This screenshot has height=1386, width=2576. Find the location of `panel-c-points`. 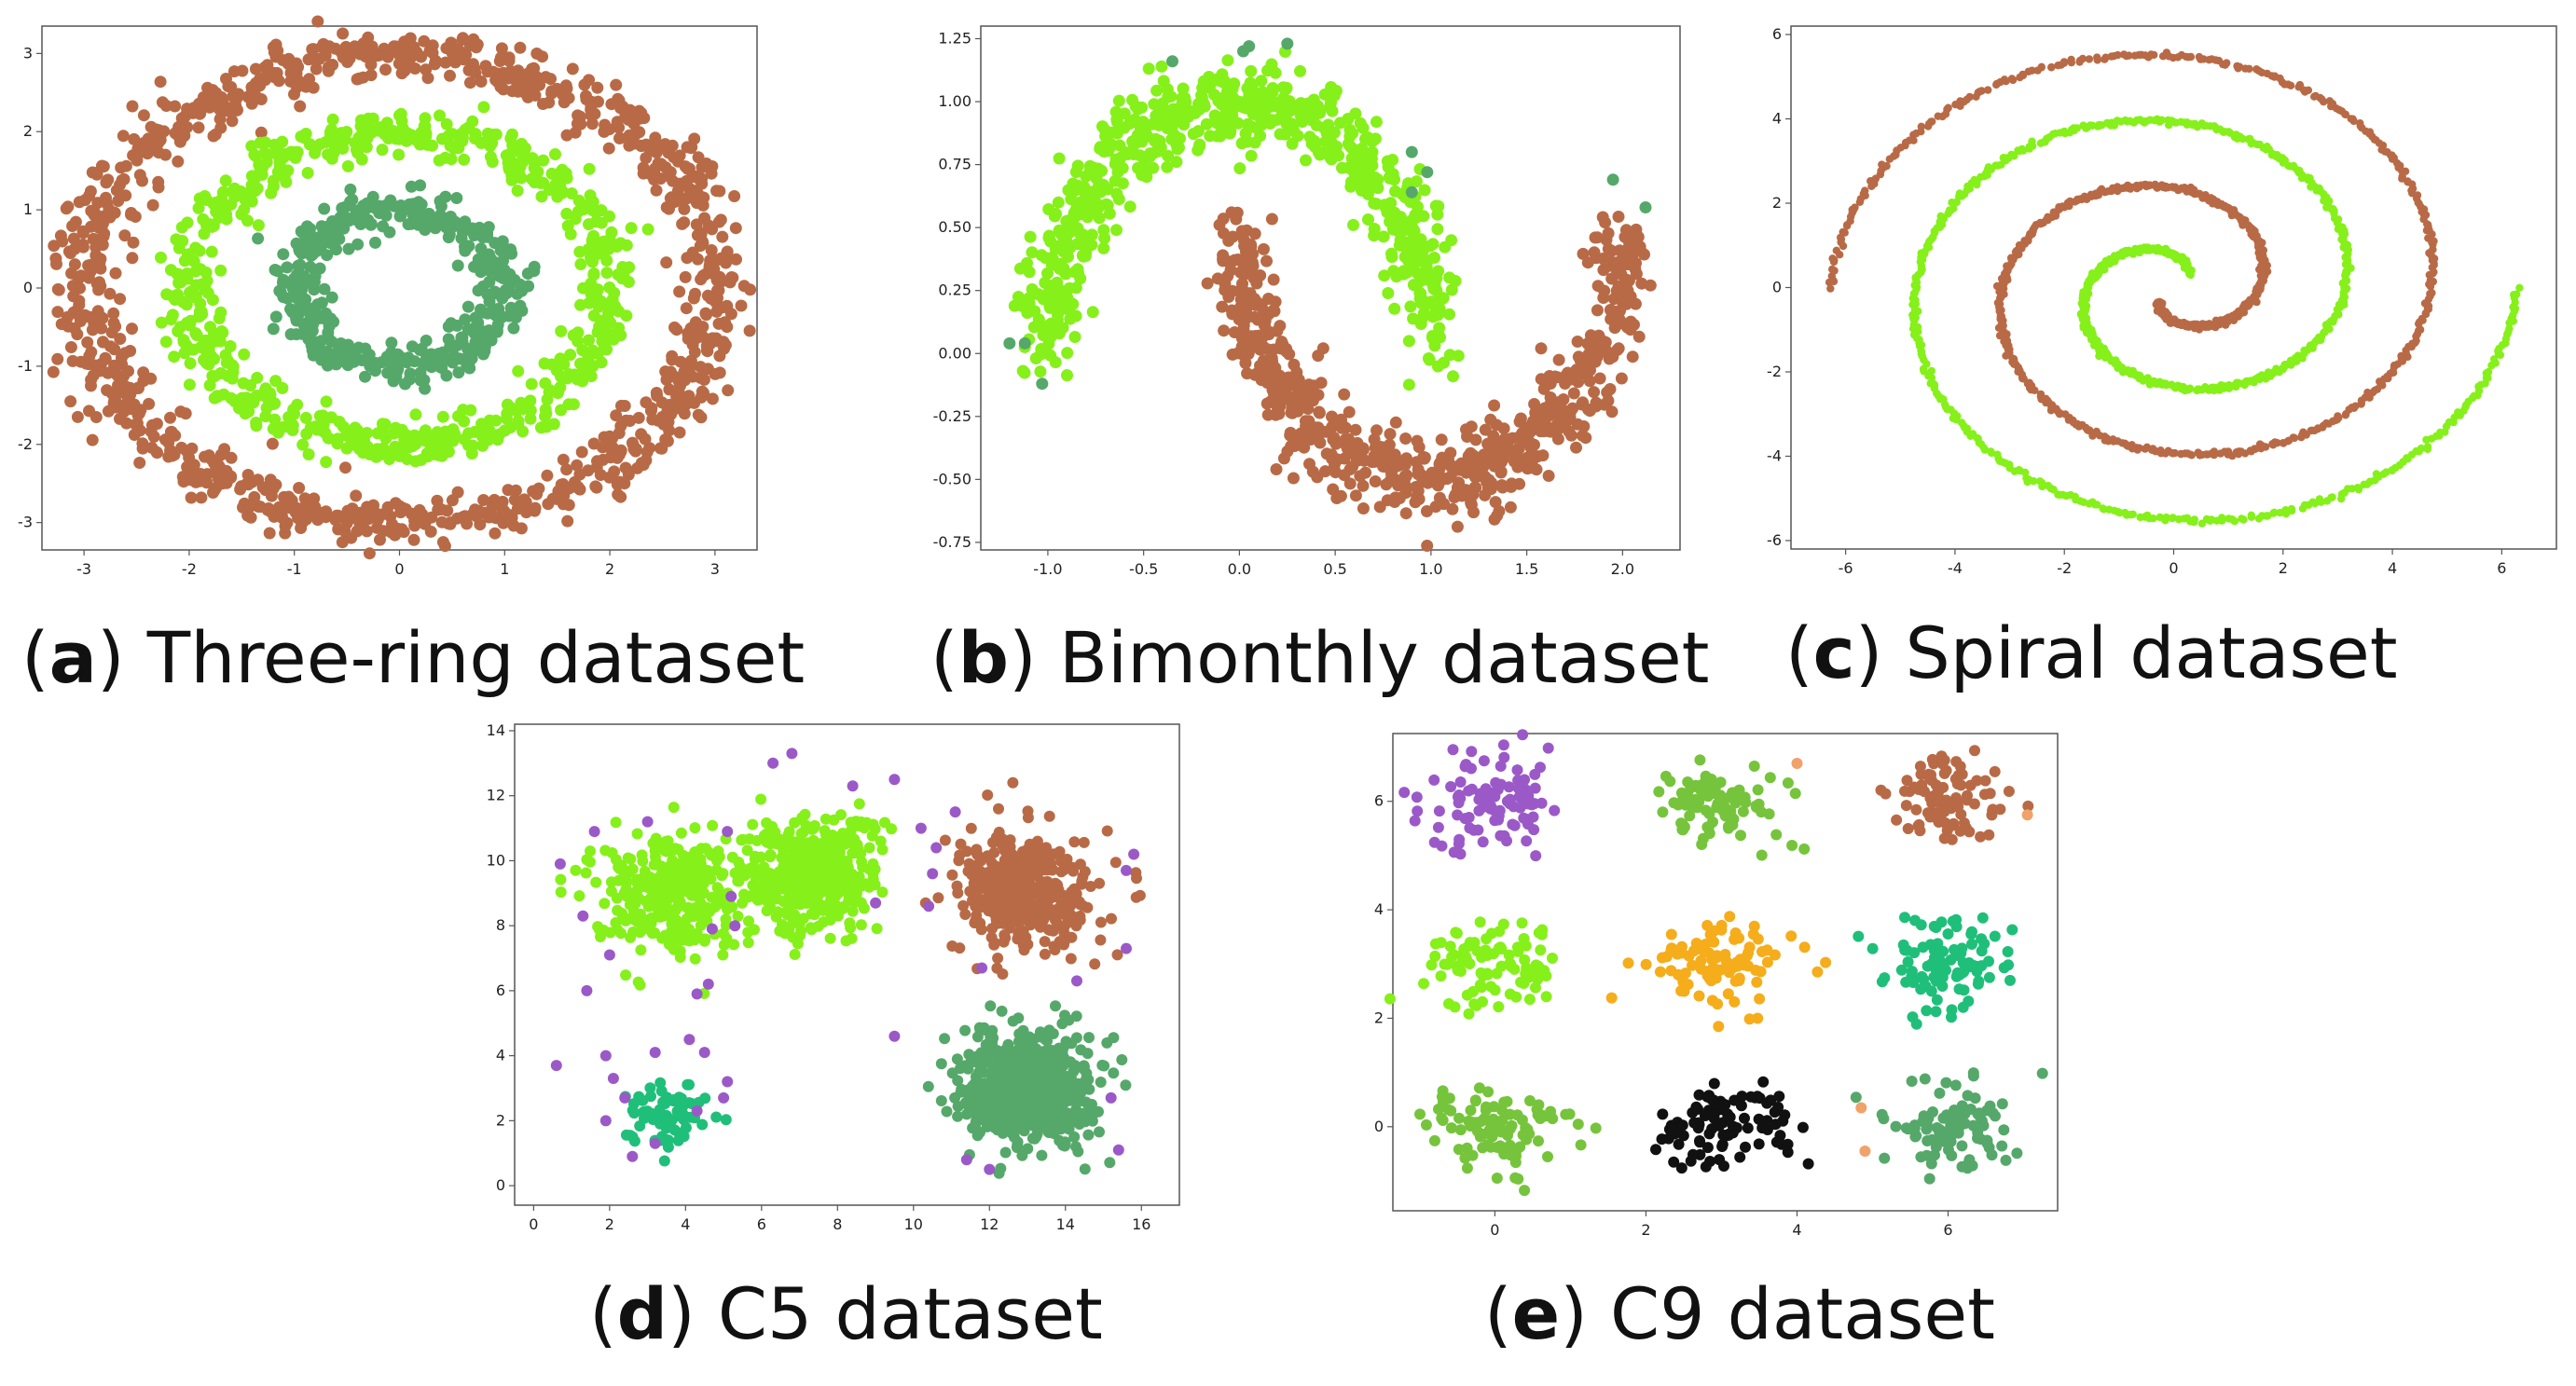

panel-c-points is located at coordinates (2174, 288).